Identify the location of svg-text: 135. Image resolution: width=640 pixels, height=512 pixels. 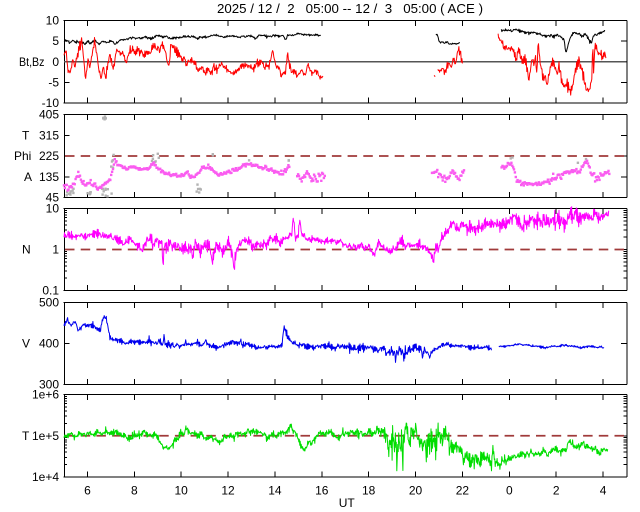
(49, 177).